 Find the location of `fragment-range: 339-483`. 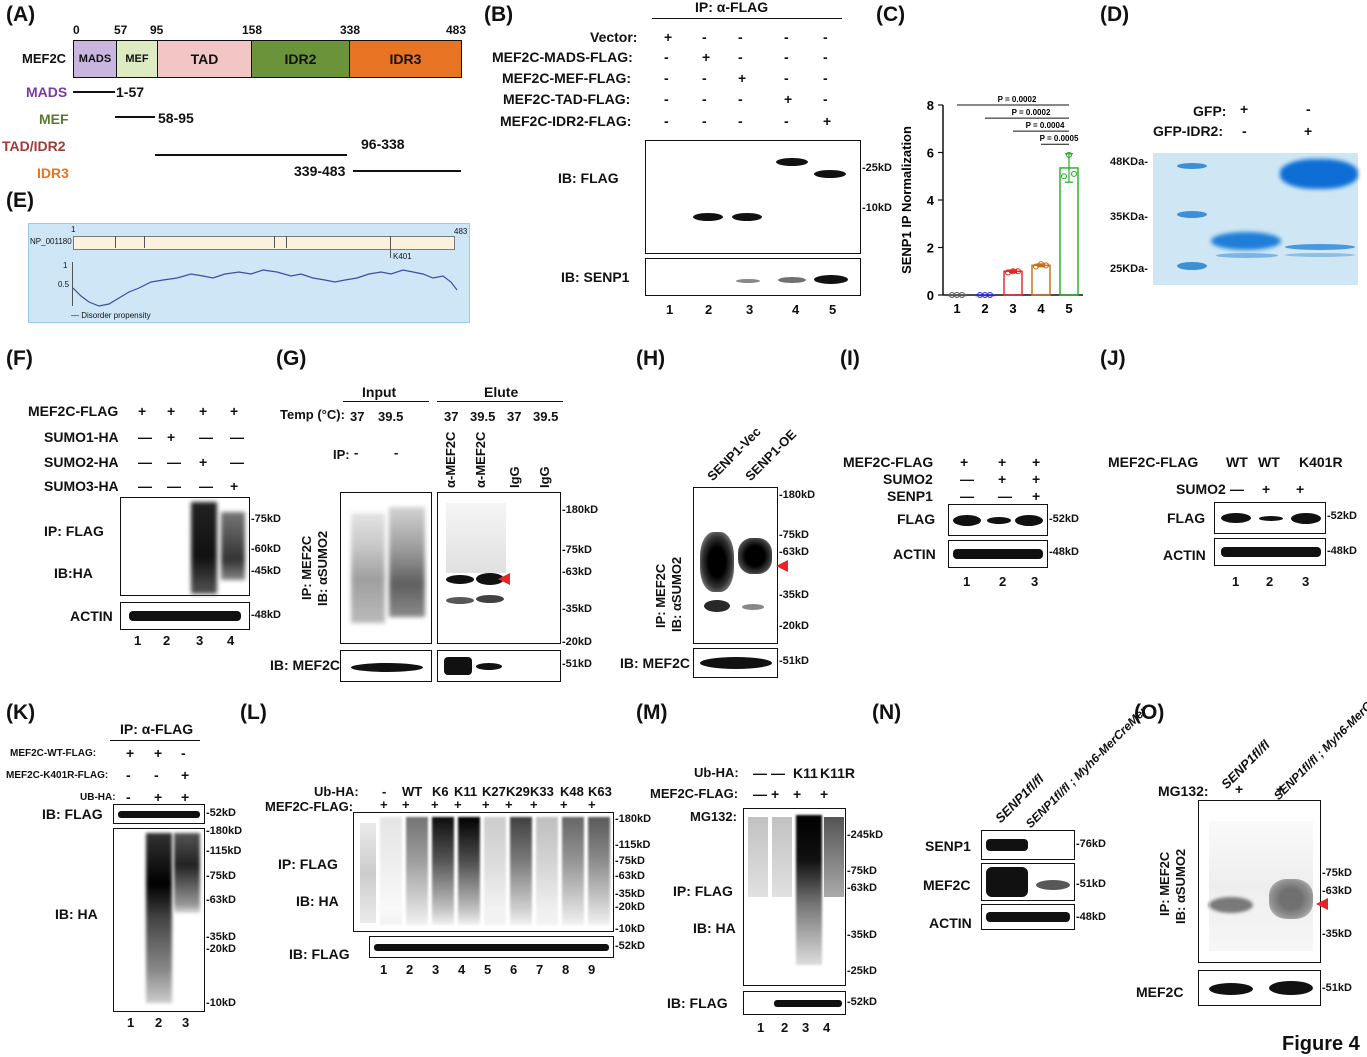

fragment-range: 339-483 is located at coordinates (320, 171).